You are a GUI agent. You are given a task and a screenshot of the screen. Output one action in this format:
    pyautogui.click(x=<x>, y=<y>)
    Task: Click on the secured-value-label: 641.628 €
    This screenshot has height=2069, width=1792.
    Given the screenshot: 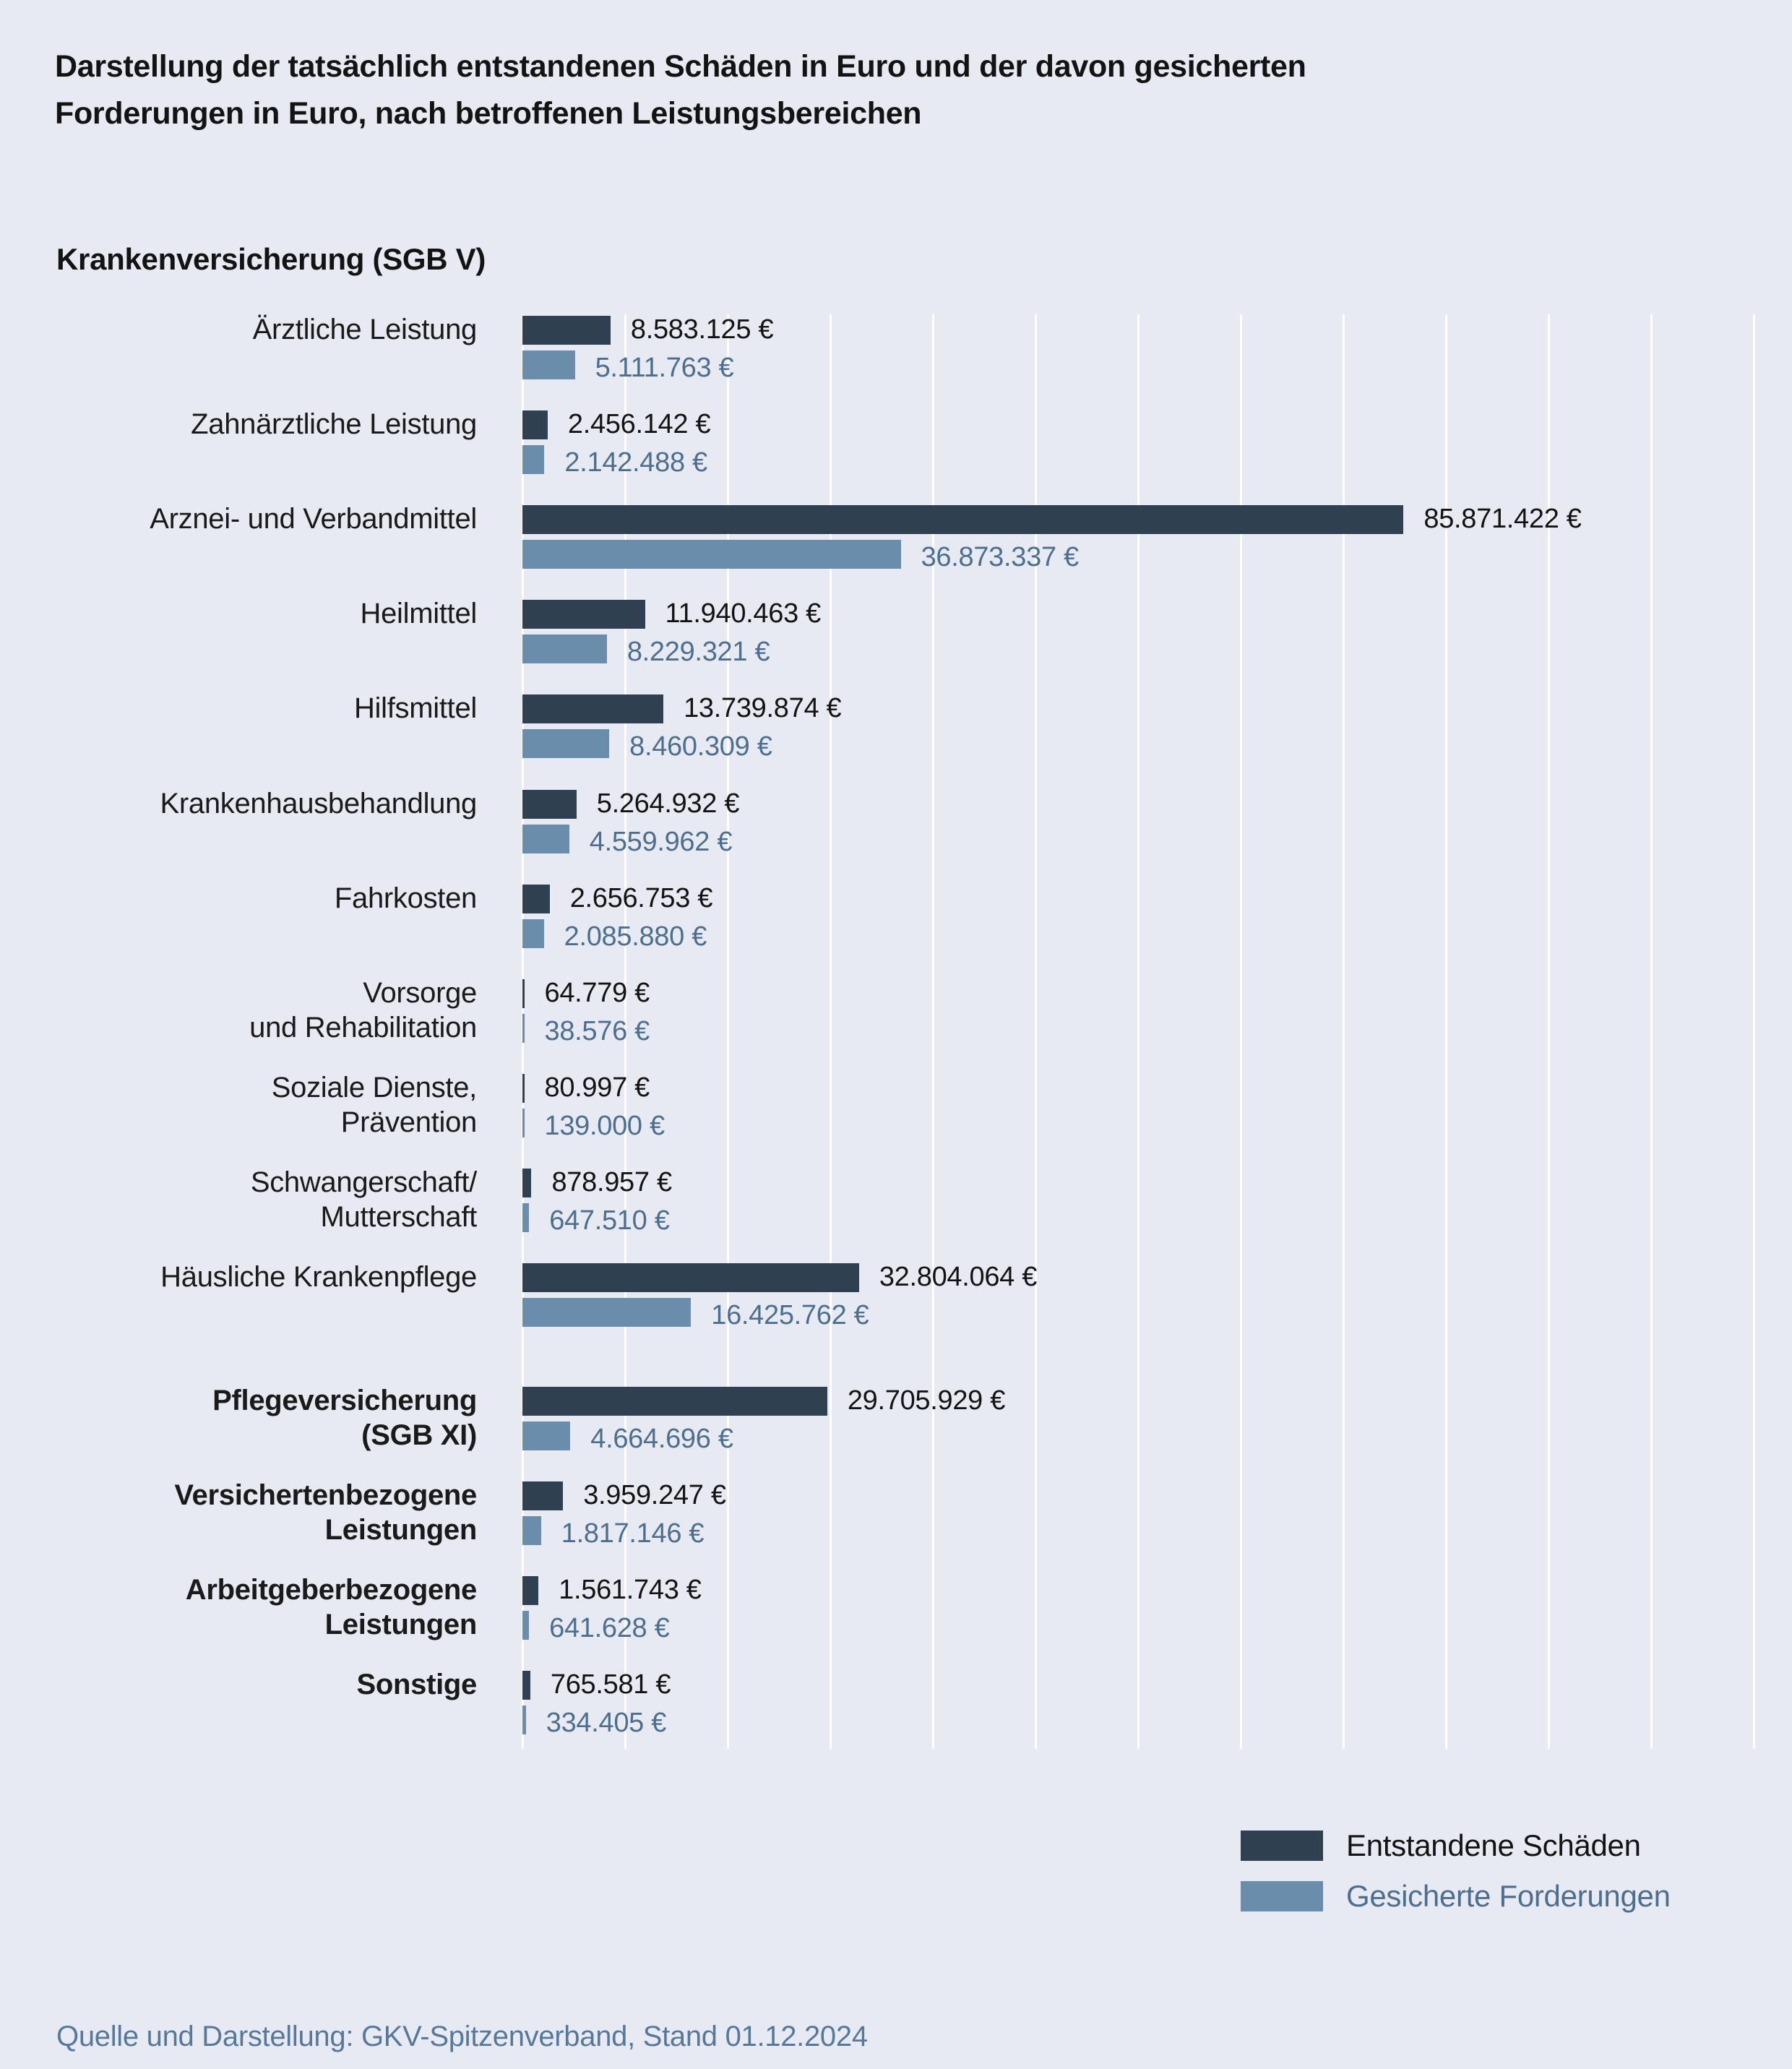 What is the action you would take?
    pyautogui.click(x=609, y=1628)
    